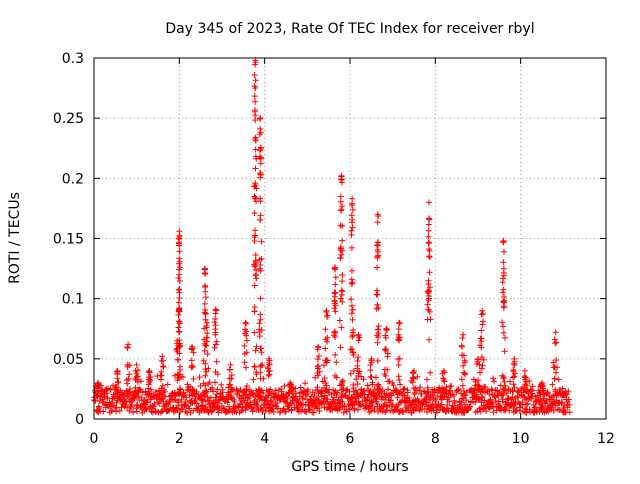 Image resolution: width=640 pixels, height=484 pixels. What do you see at coordinates (349, 467) in the screenshot?
I see `x-axis-label: GPS time / hours` at bounding box center [349, 467].